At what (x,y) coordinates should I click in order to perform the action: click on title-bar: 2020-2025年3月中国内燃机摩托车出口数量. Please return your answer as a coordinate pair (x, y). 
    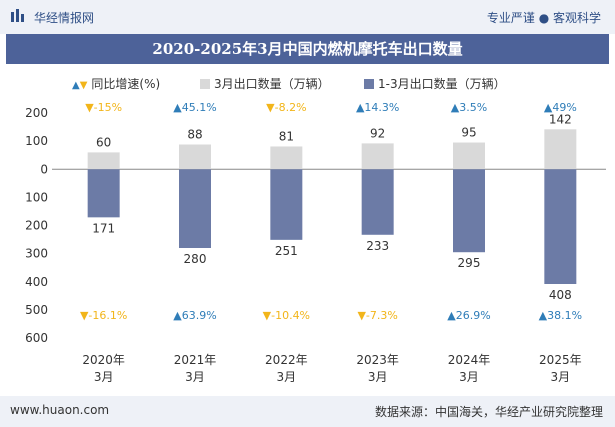
    Looking at the image, I should click on (307, 49).